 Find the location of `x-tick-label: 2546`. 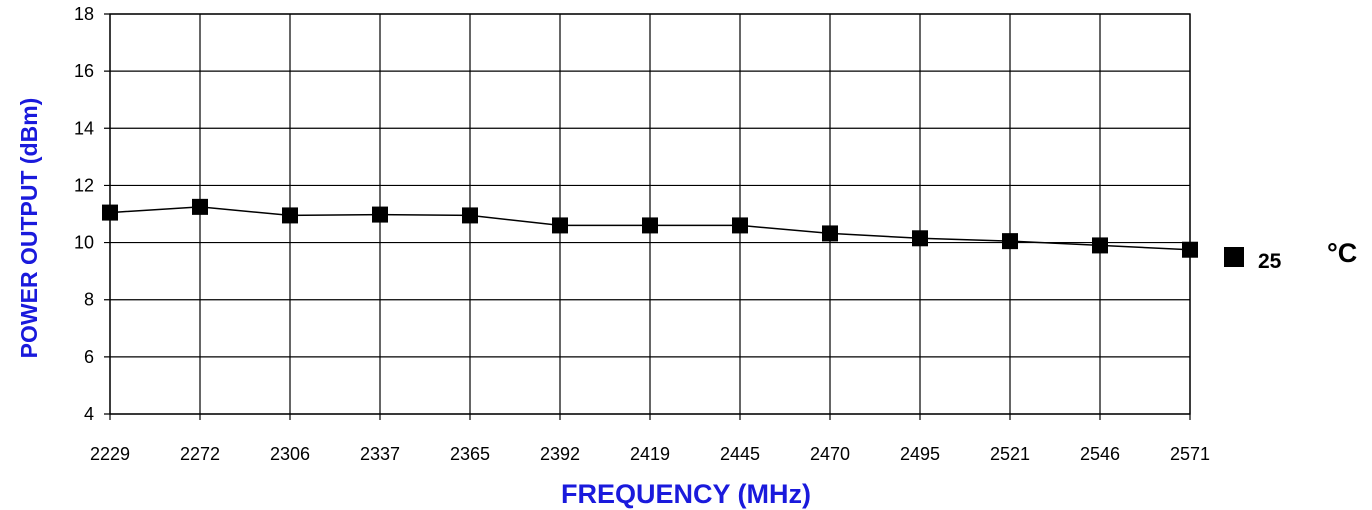

x-tick-label: 2546 is located at coordinates (1100, 454).